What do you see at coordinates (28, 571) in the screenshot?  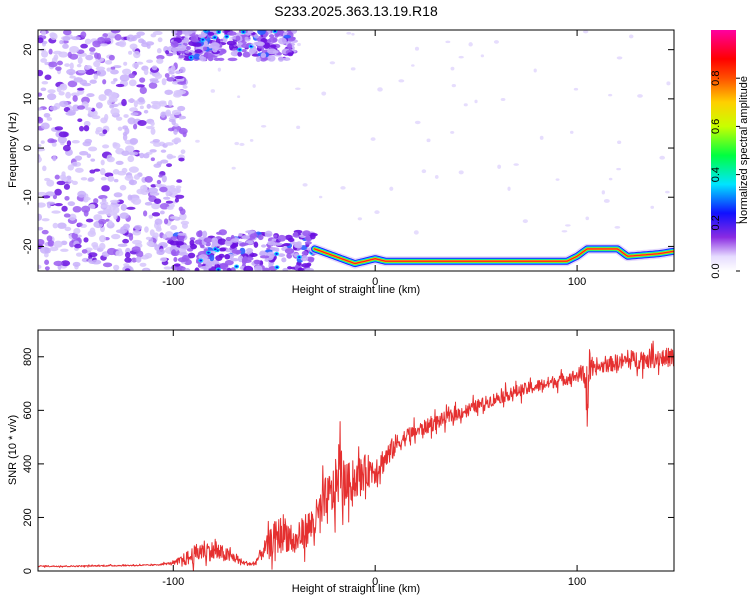 I see `y-tick-label: 0` at bounding box center [28, 571].